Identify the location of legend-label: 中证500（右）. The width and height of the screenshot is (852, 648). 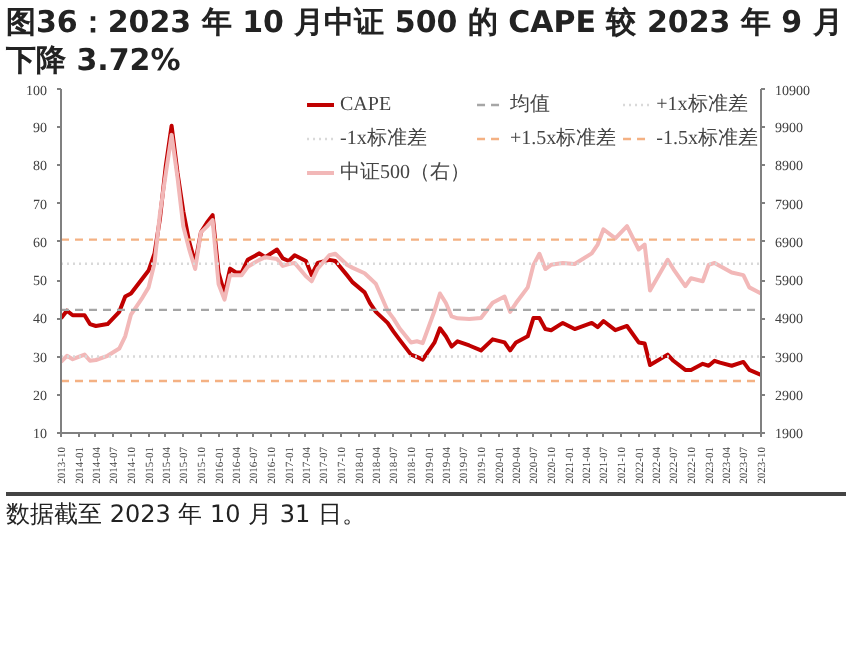
(405, 172).